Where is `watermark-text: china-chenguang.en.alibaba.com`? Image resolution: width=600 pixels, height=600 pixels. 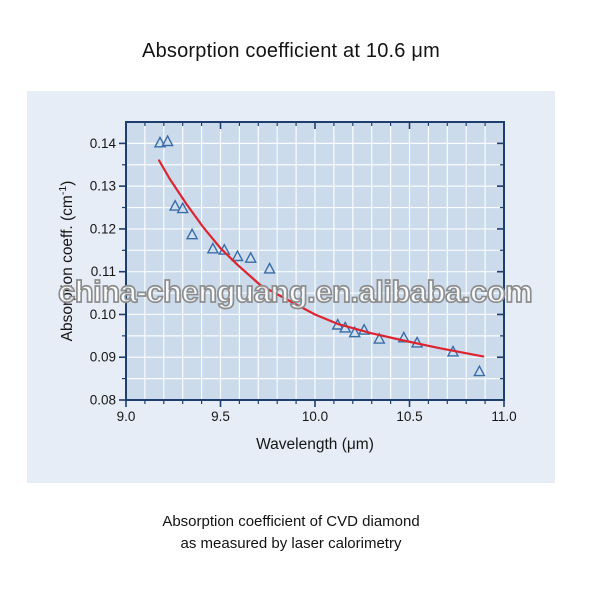 watermark-text: china-chenguang.en.alibaba.com is located at coordinates (295, 291).